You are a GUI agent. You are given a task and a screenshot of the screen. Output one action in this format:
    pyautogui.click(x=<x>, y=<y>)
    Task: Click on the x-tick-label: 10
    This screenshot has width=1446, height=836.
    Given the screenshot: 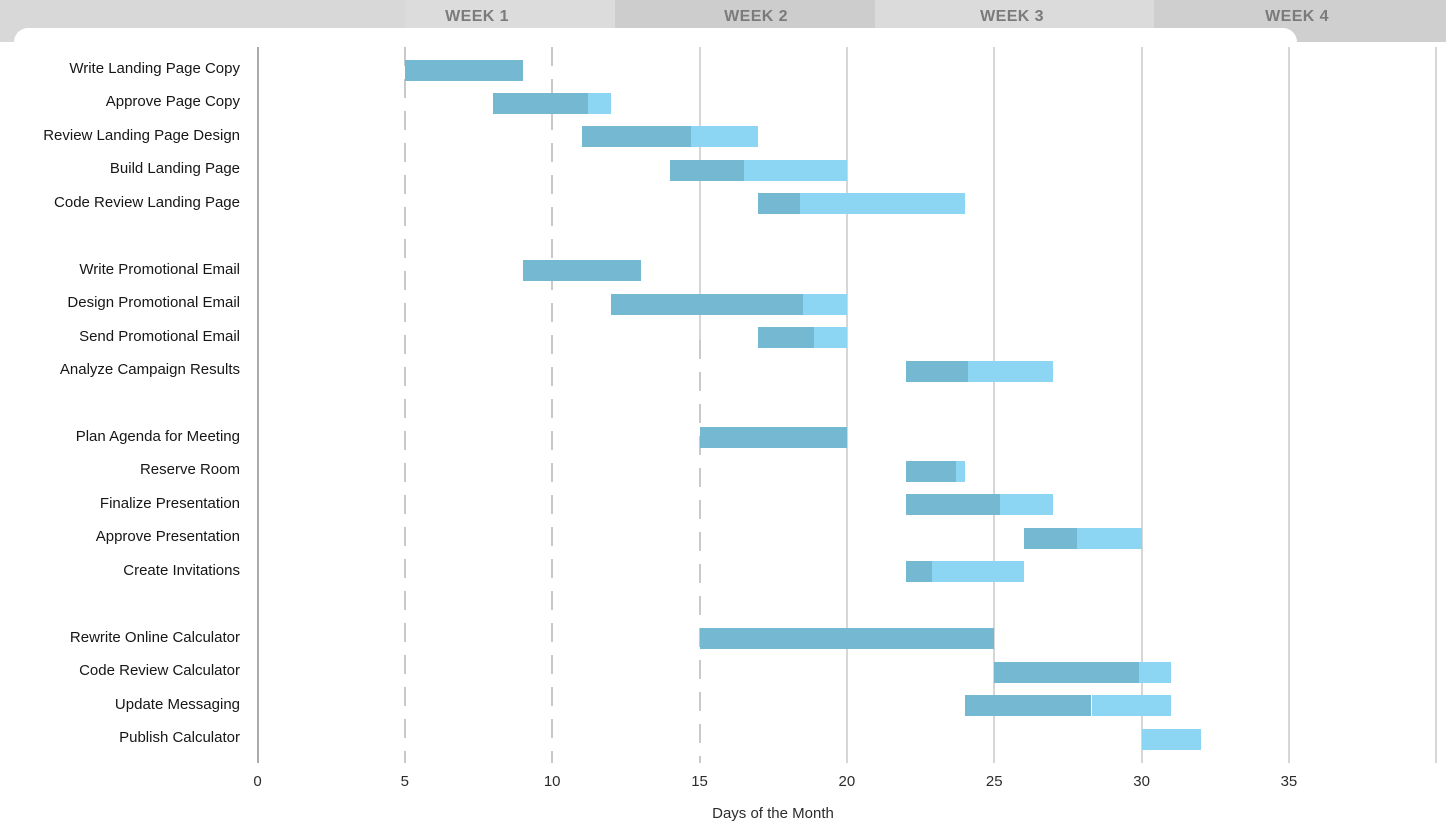 What is the action you would take?
    pyautogui.click(x=552, y=781)
    